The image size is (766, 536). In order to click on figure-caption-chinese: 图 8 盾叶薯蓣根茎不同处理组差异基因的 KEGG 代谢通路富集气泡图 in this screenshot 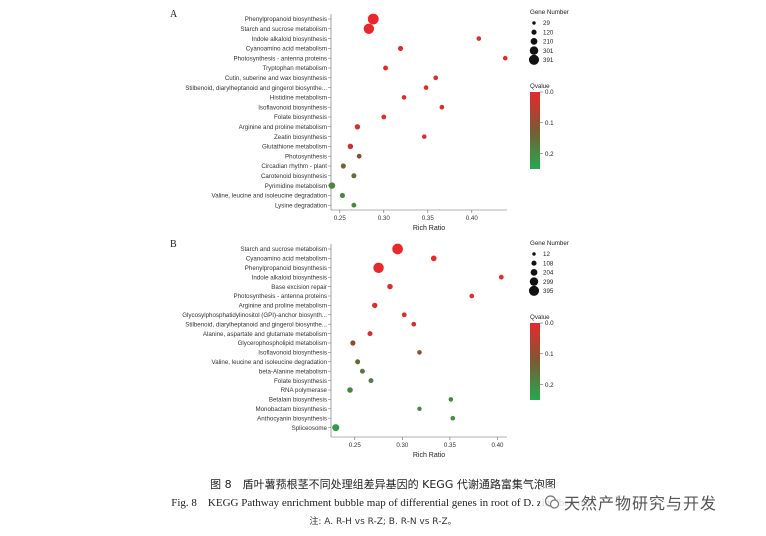, I will do `click(383, 484)`.